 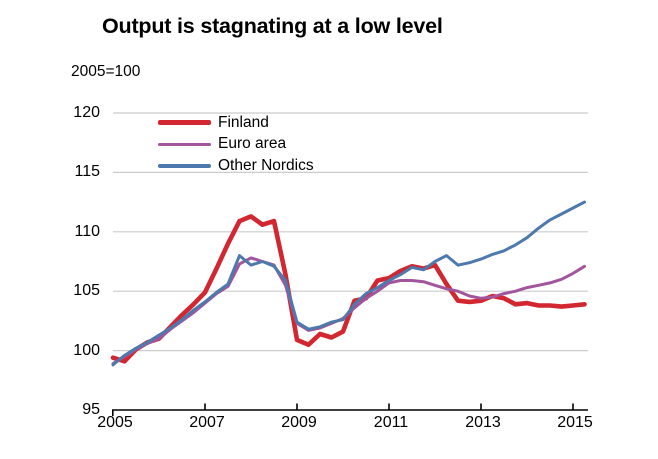 I want to click on finland-line-swatch, so click(x=184, y=123).